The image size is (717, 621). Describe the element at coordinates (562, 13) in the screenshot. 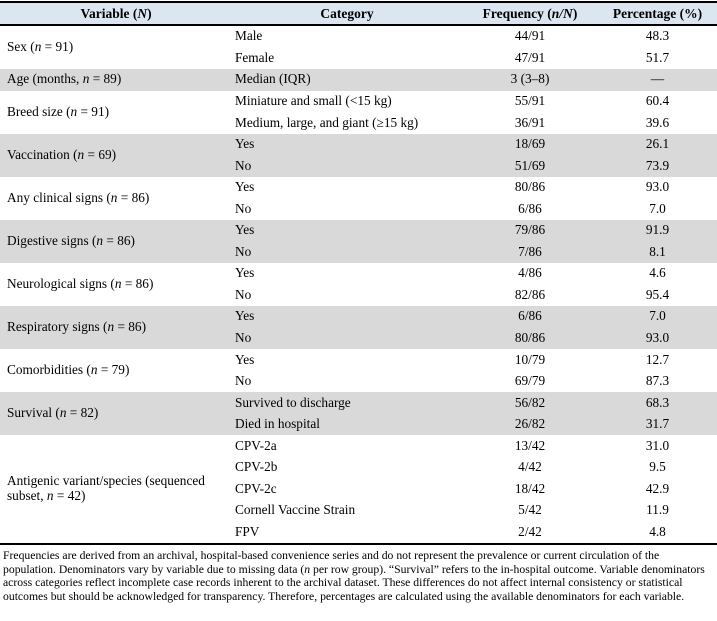

I see `header-italic: n/N` at that location.